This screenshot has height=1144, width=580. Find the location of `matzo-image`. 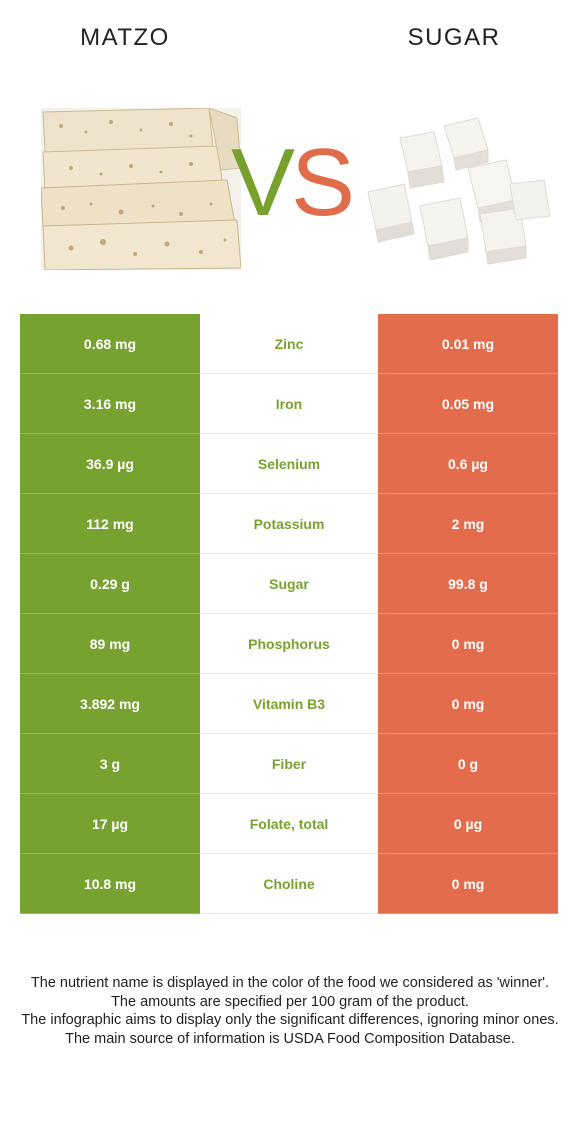

matzo-image is located at coordinates (141, 189).